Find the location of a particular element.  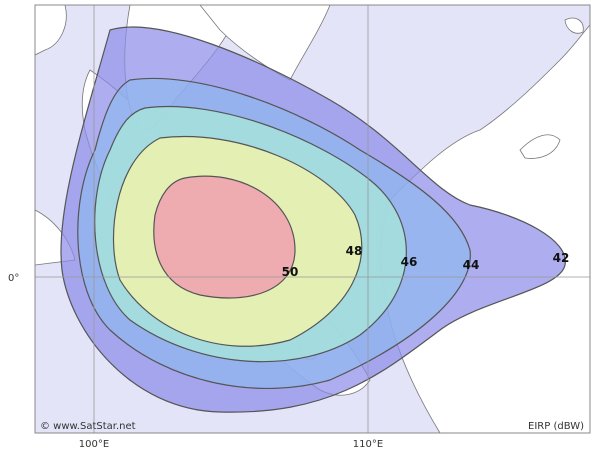

longitude-label: 100°E is located at coordinates (94, 444).